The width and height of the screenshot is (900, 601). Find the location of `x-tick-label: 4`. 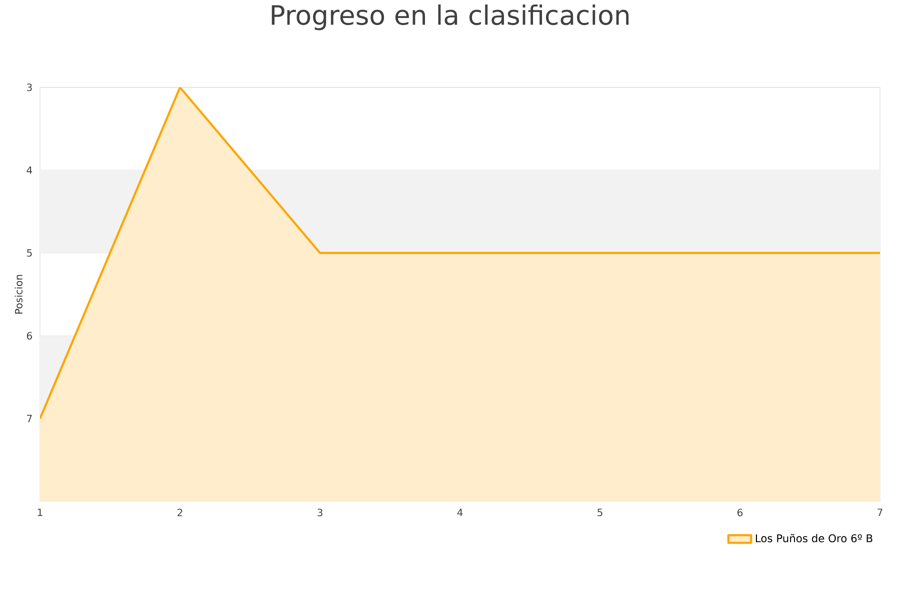

x-tick-label: 4 is located at coordinates (460, 512).